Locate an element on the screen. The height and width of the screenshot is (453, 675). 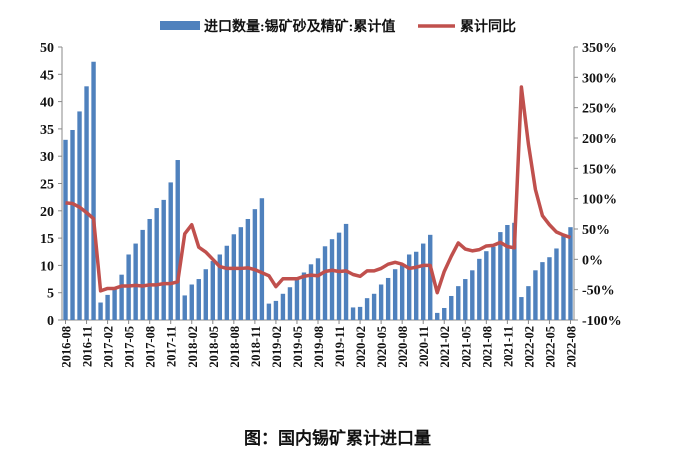
x-tick-label: 2018-11 is located at coordinates (256, 346).